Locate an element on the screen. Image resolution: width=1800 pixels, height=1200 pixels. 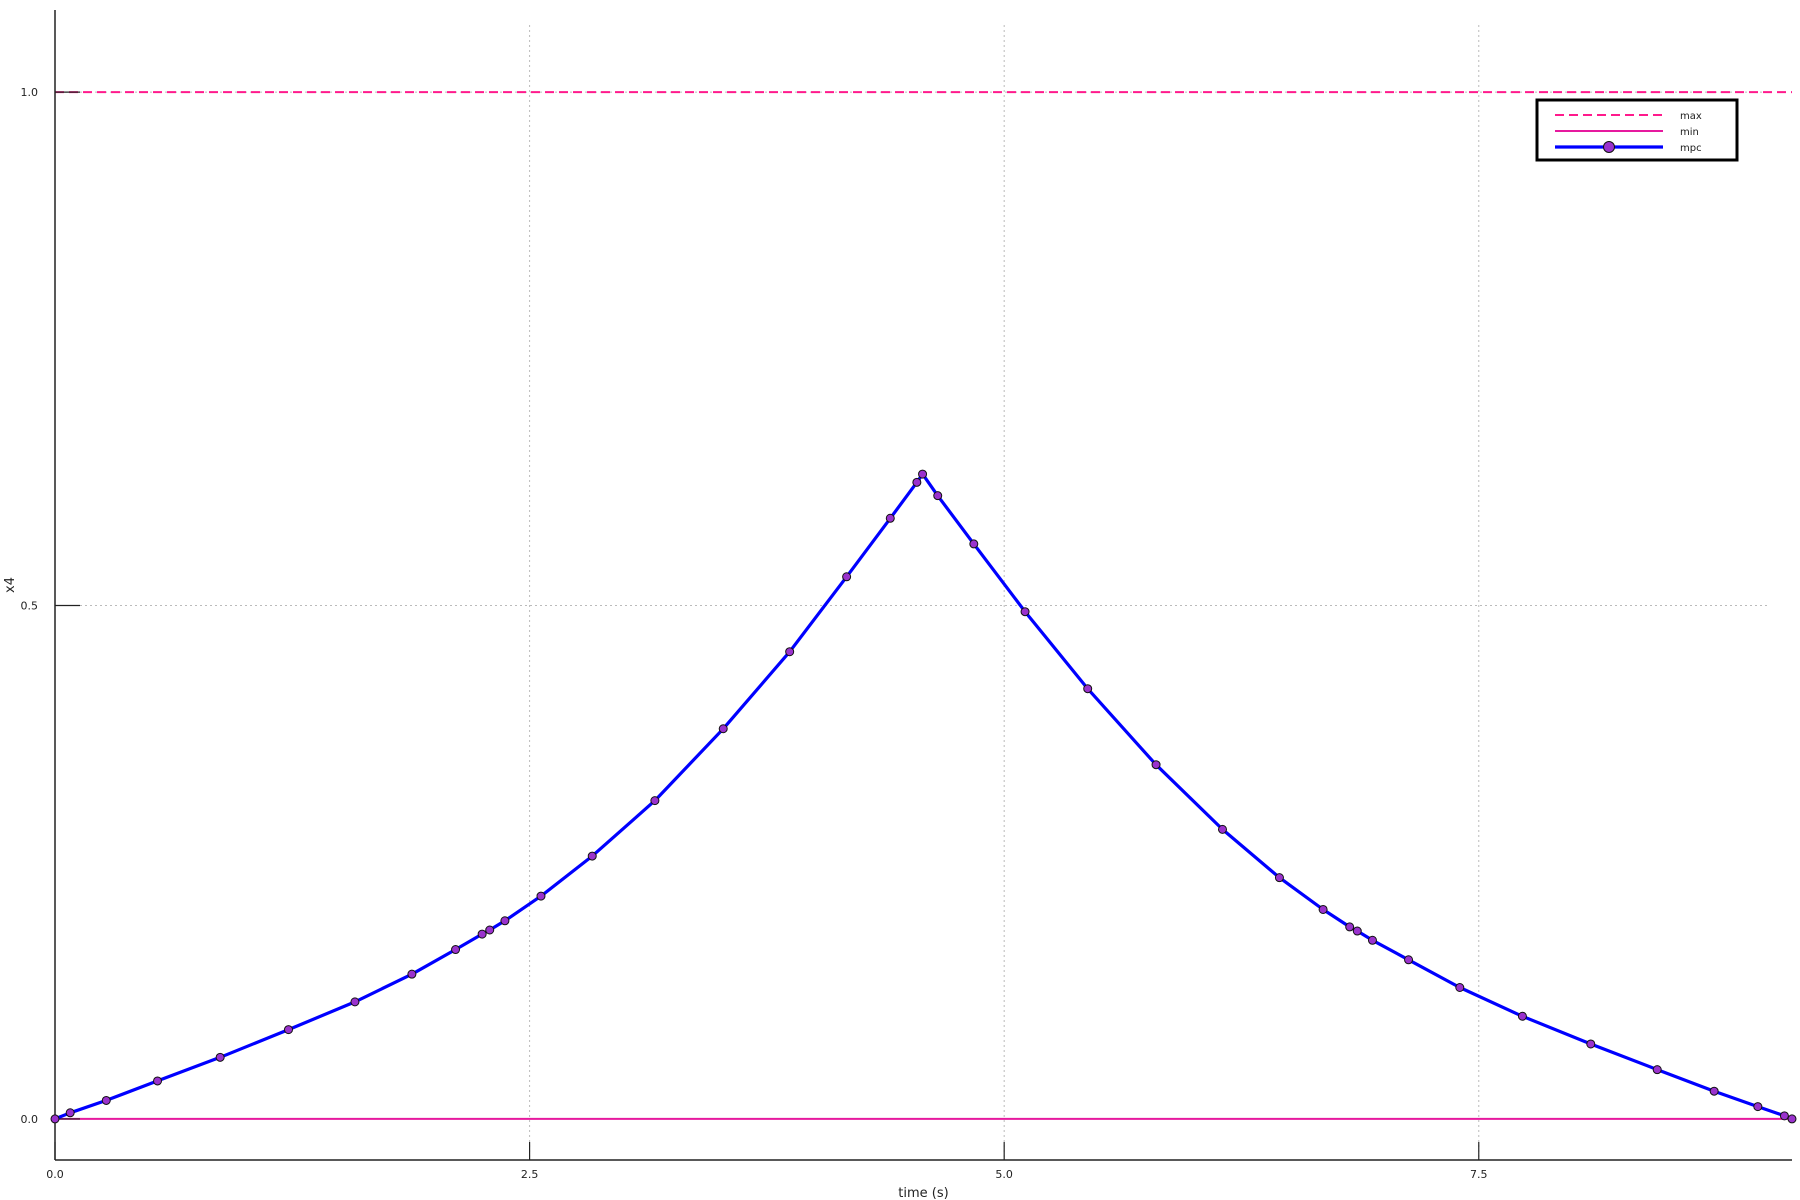
y-tick-label: 0.0 is located at coordinates (30, 1119).